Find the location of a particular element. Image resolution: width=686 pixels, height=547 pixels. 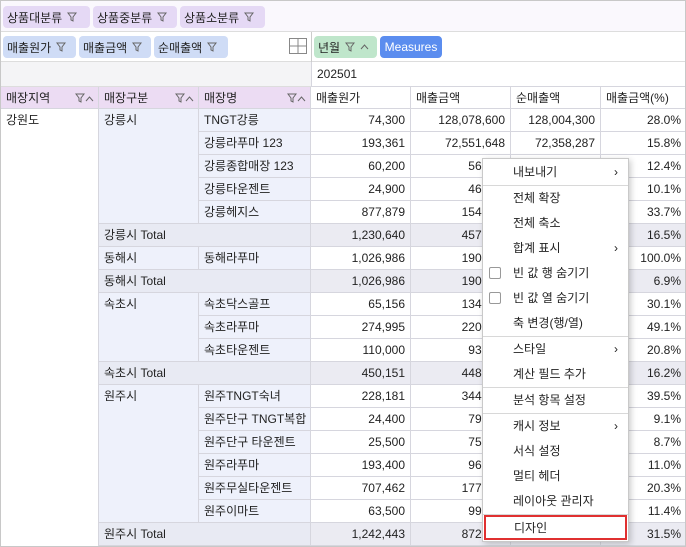

column-header: 순매출액 is located at coordinates (556, 98).